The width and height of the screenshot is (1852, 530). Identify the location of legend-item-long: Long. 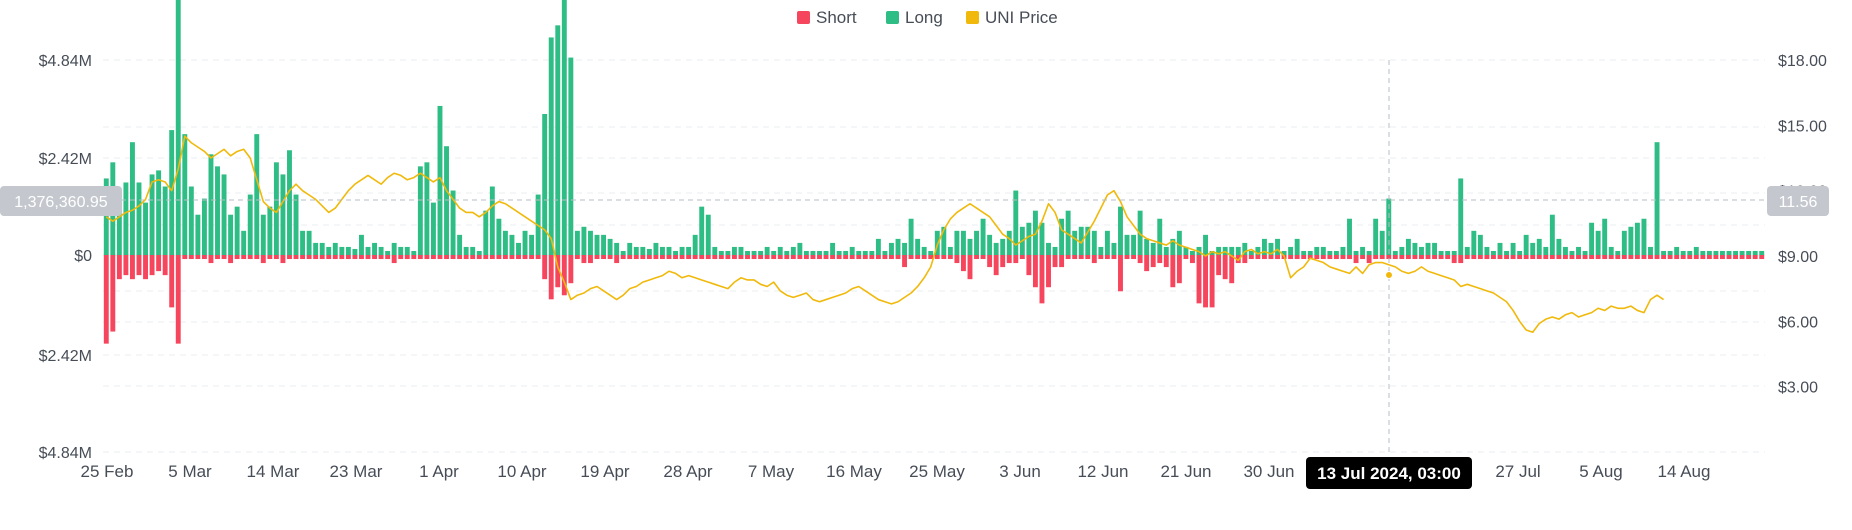
(914, 17).